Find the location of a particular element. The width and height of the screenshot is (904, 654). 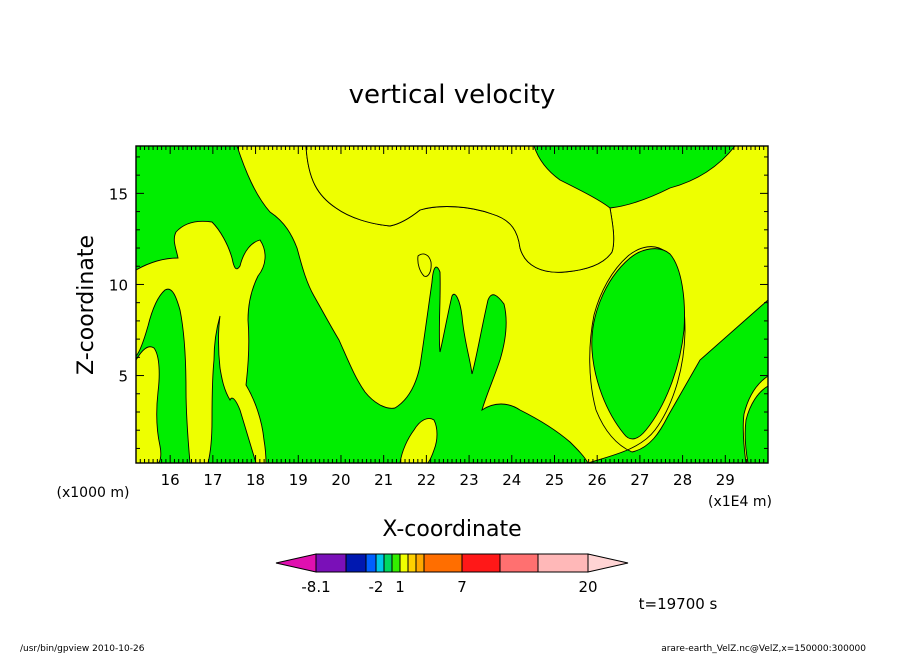

colorbar: -8.1 -2 1 7 20 is located at coordinates (452, 574).